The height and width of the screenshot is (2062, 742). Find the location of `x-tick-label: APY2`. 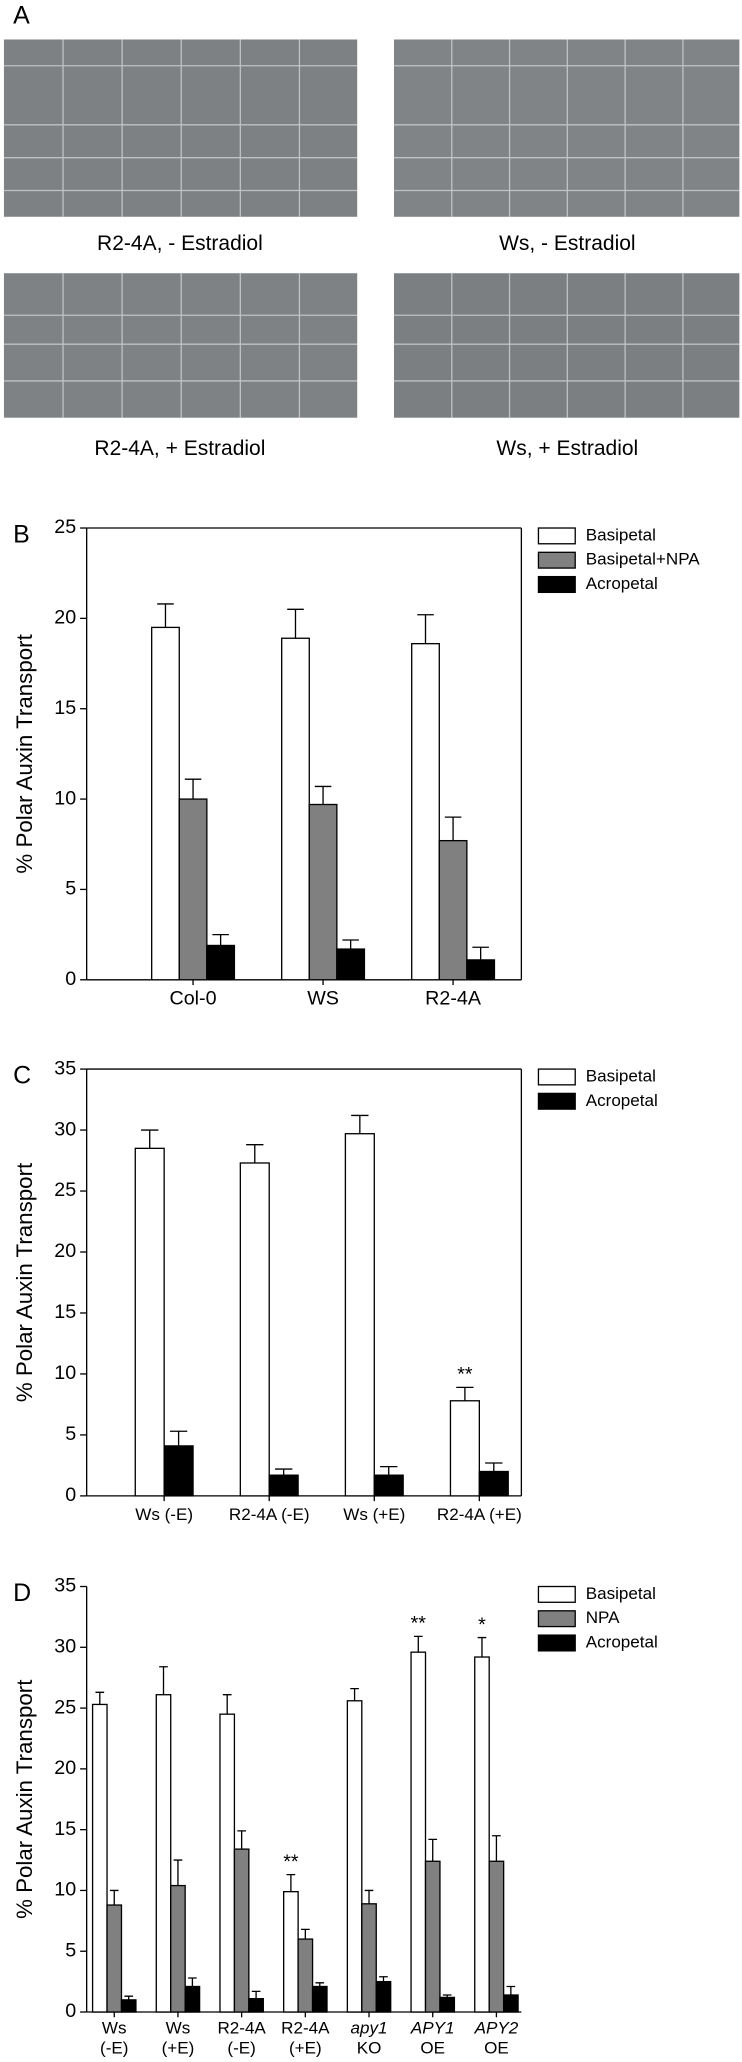

x-tick-label: APY2 is located at coordinates (496, 2028).